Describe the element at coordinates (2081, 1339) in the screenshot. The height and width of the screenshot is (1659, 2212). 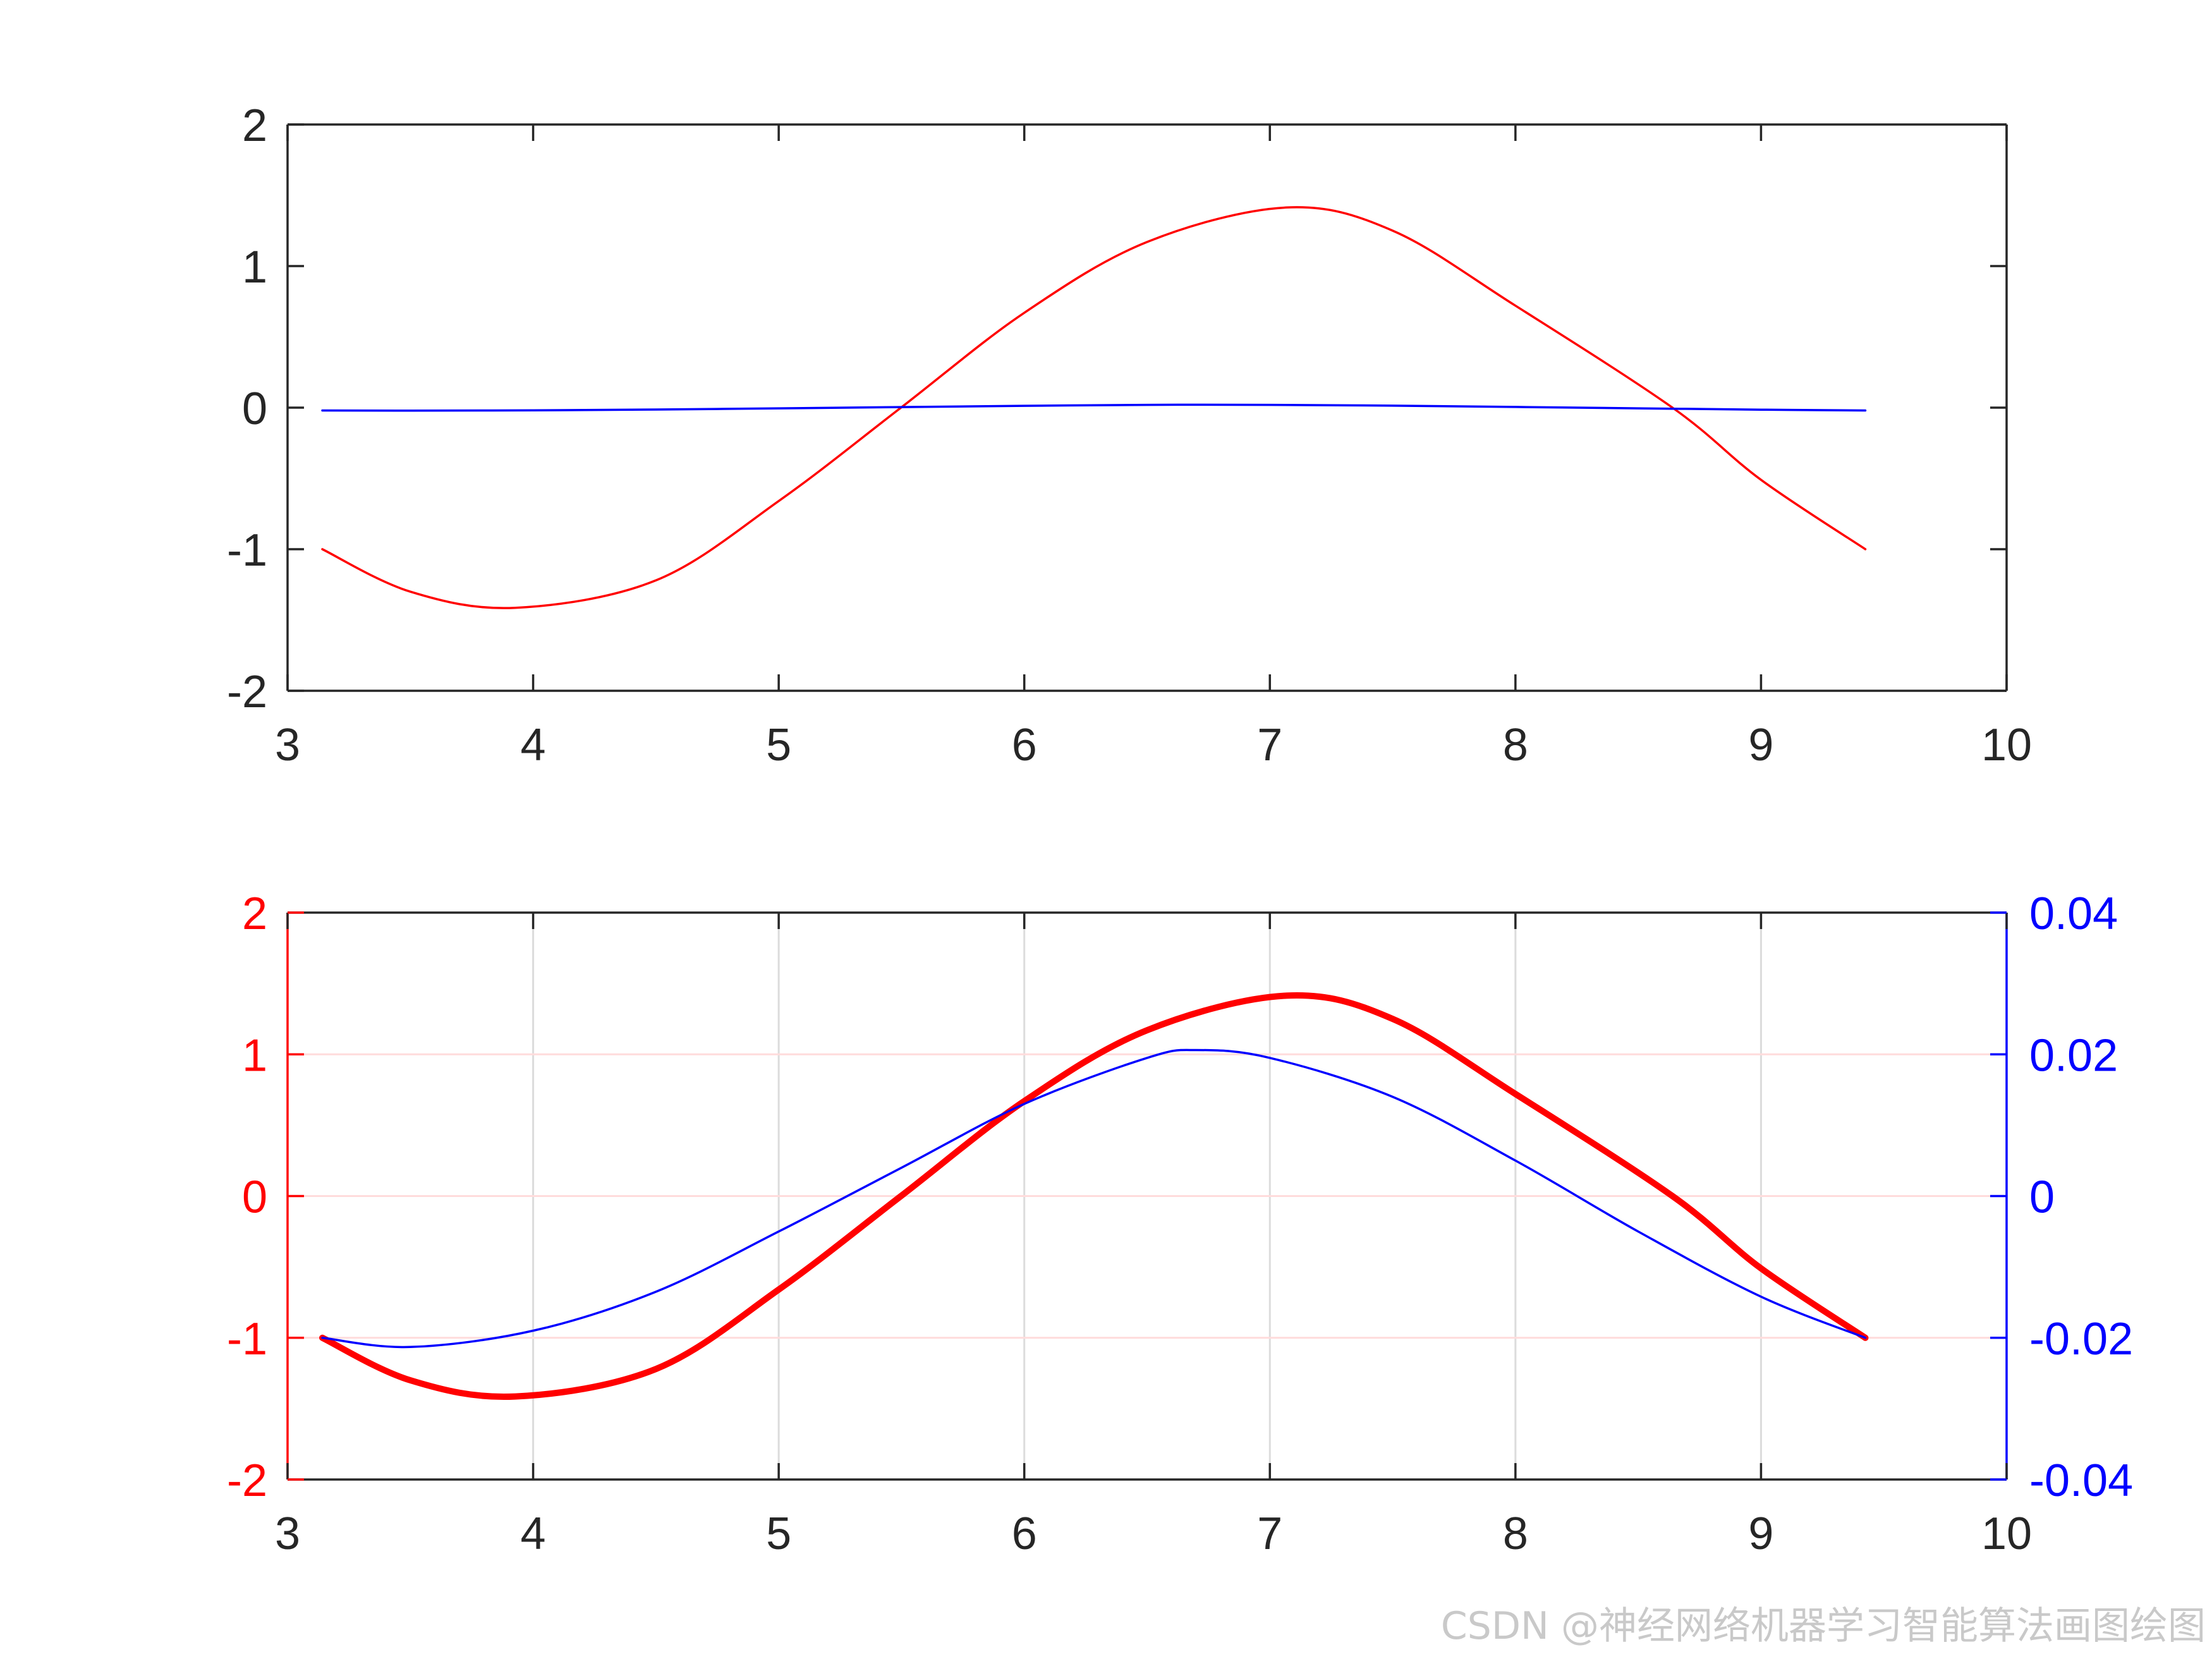
I see `y-tick-label-right: -0.02` at that location.